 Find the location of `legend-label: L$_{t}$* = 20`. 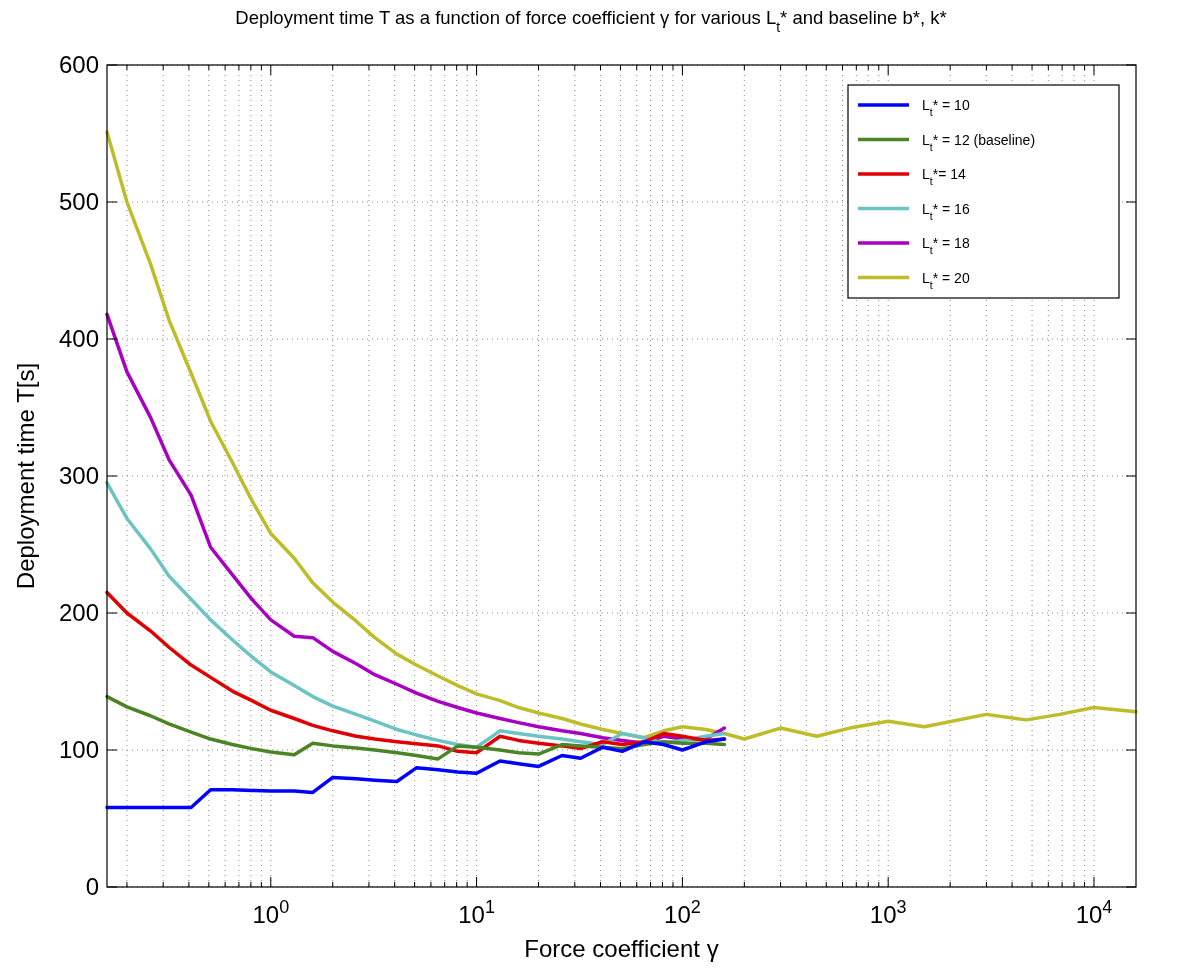

legend-label: L$_{t}$* = 20 is located at coordinates (946, 280).